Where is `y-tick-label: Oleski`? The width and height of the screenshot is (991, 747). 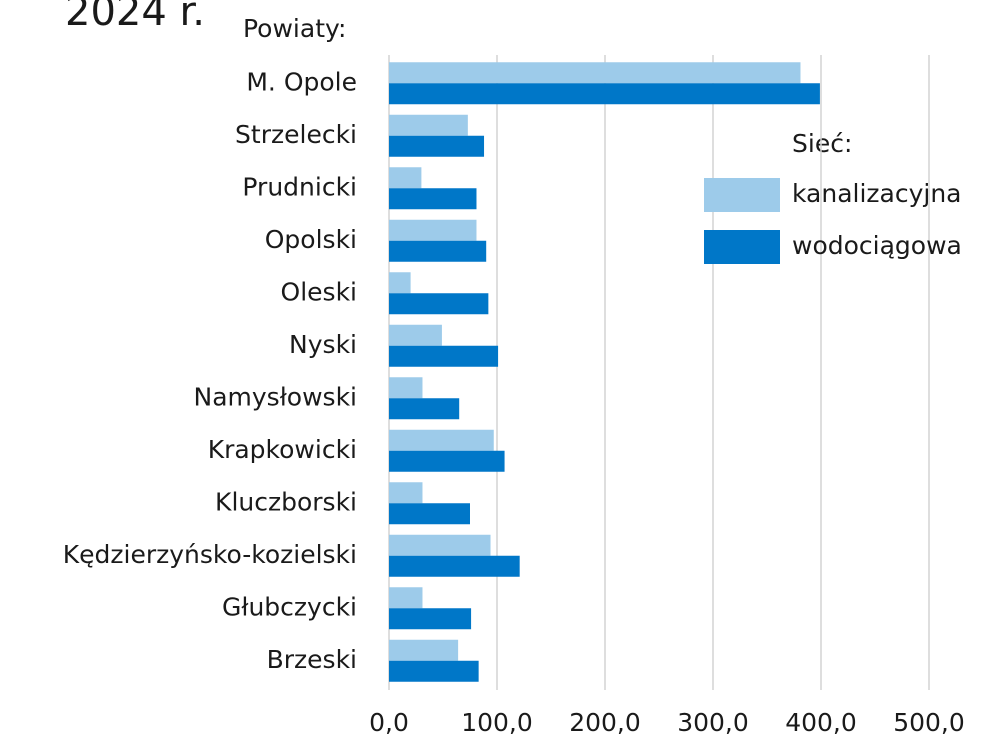 y-tick-label: Oleski is located at coordinates (319, 291).